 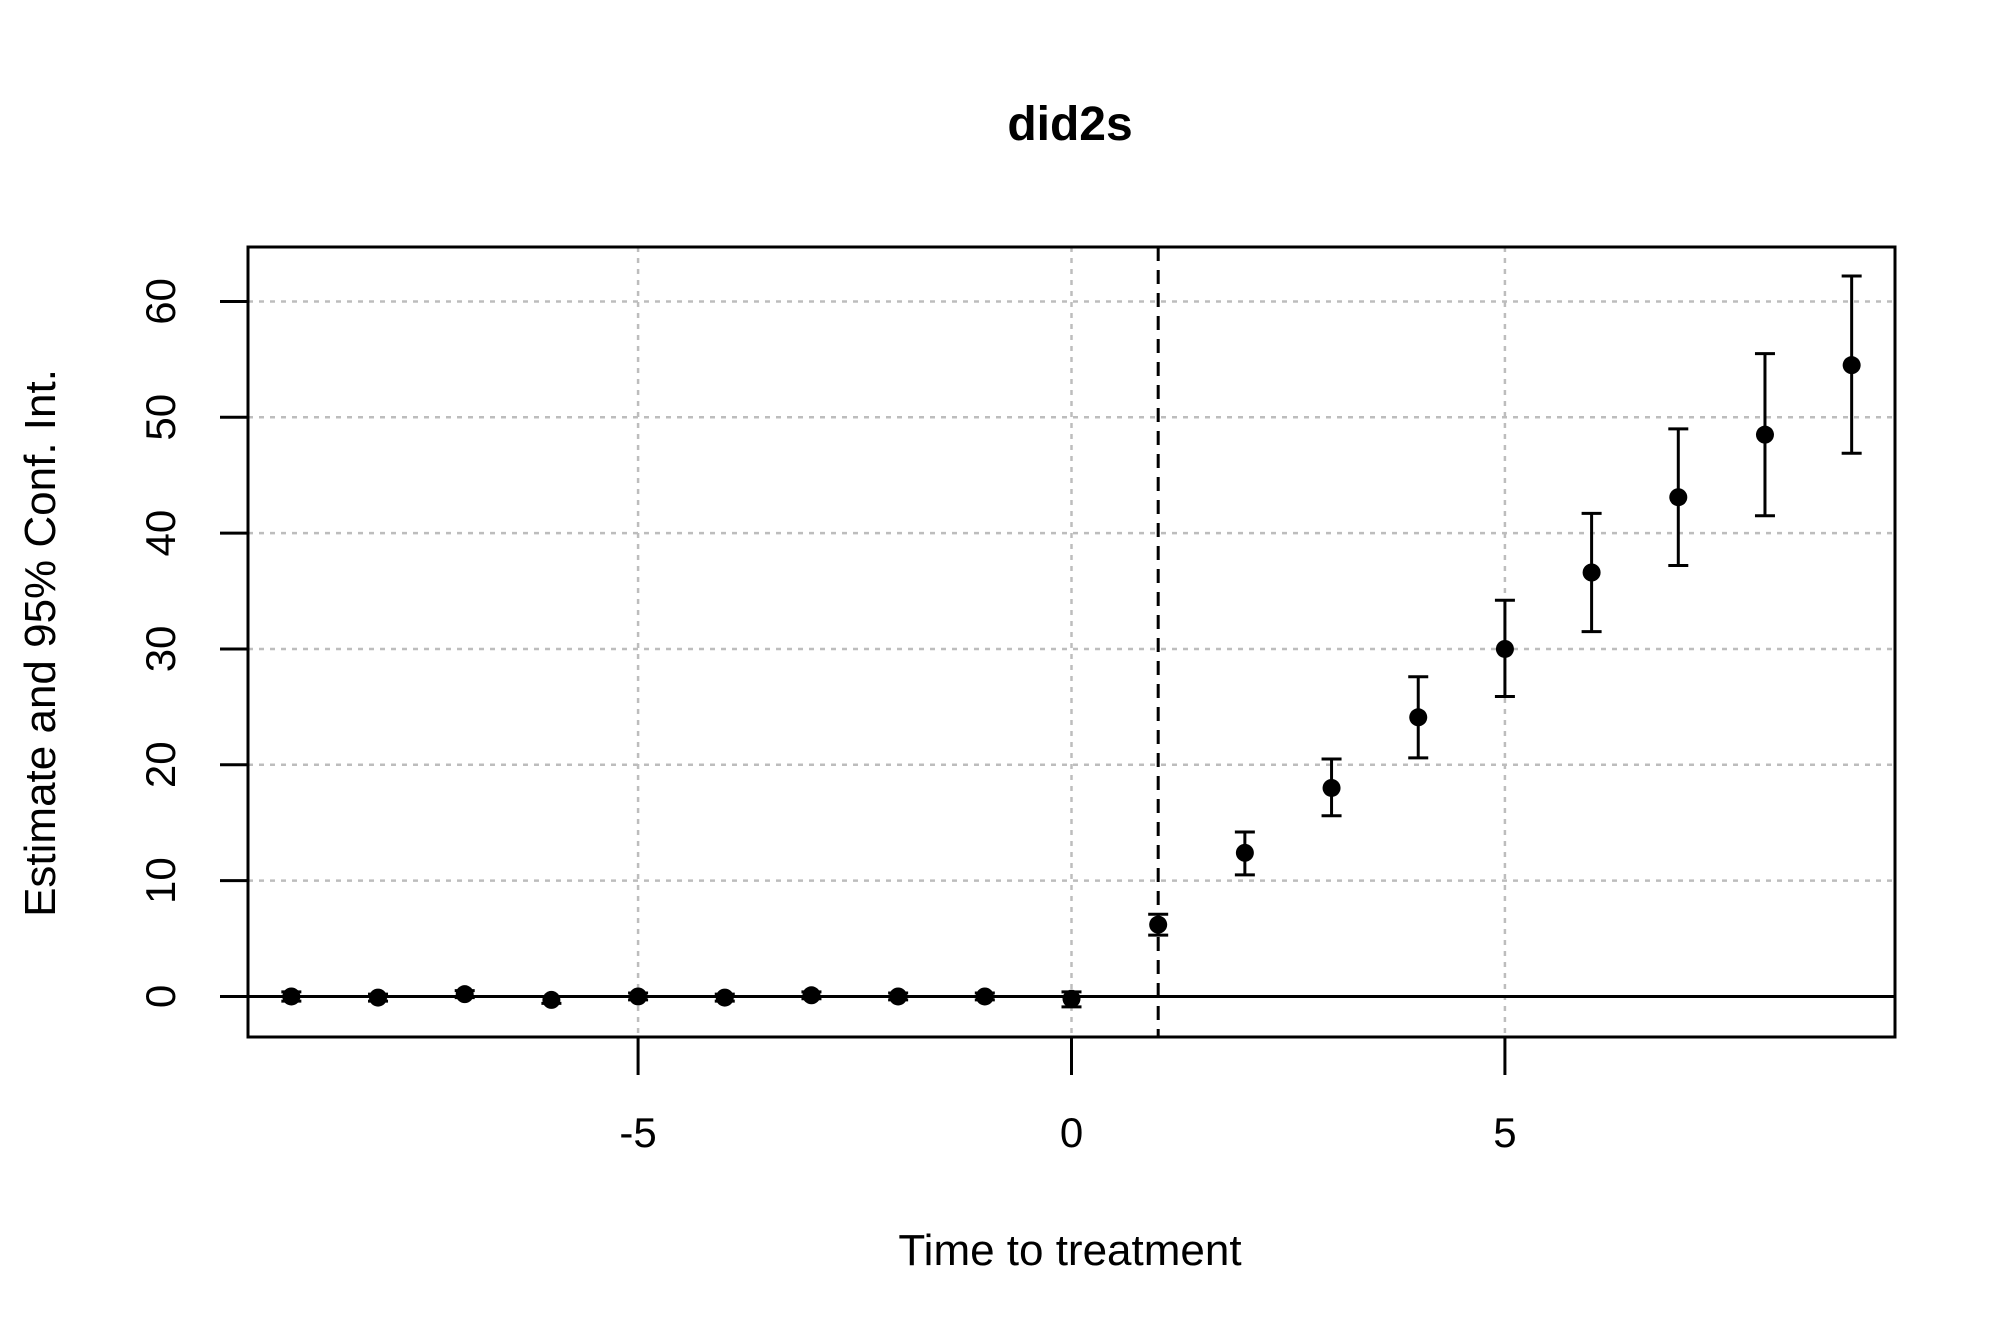 I want to click on x-axis: -5 0 5, so click(x=1068, y=1096).